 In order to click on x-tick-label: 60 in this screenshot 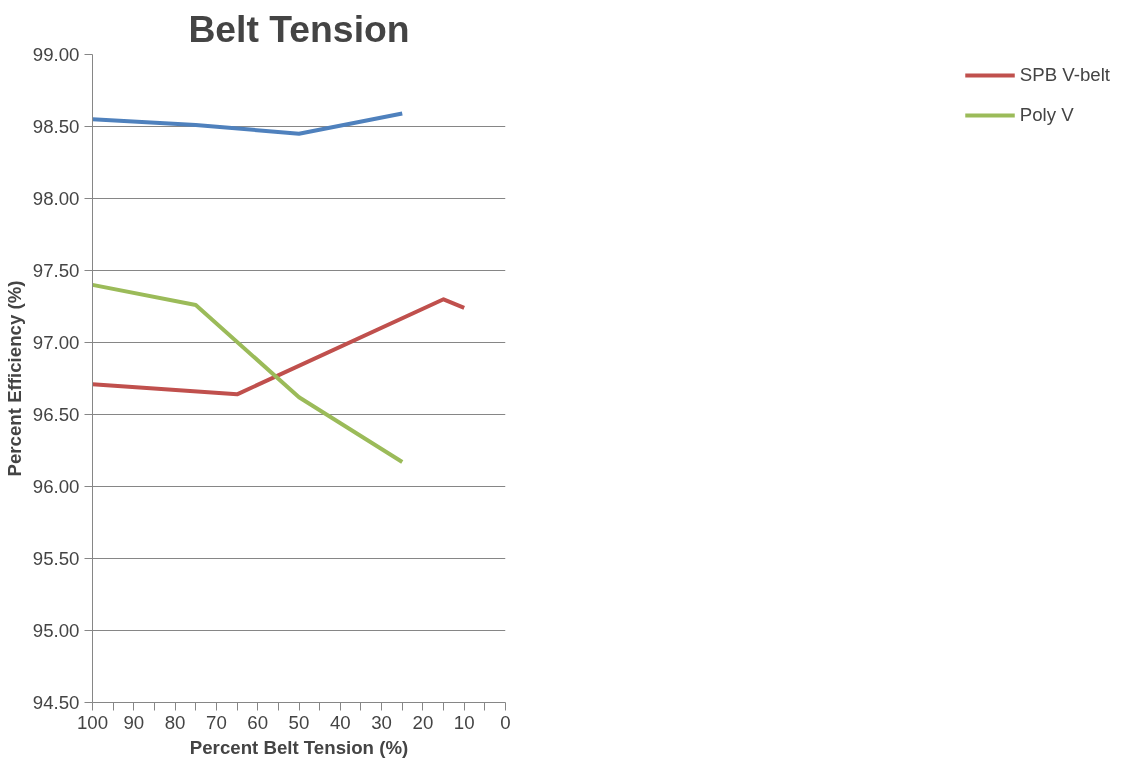, I will do `click(258, 722)`.